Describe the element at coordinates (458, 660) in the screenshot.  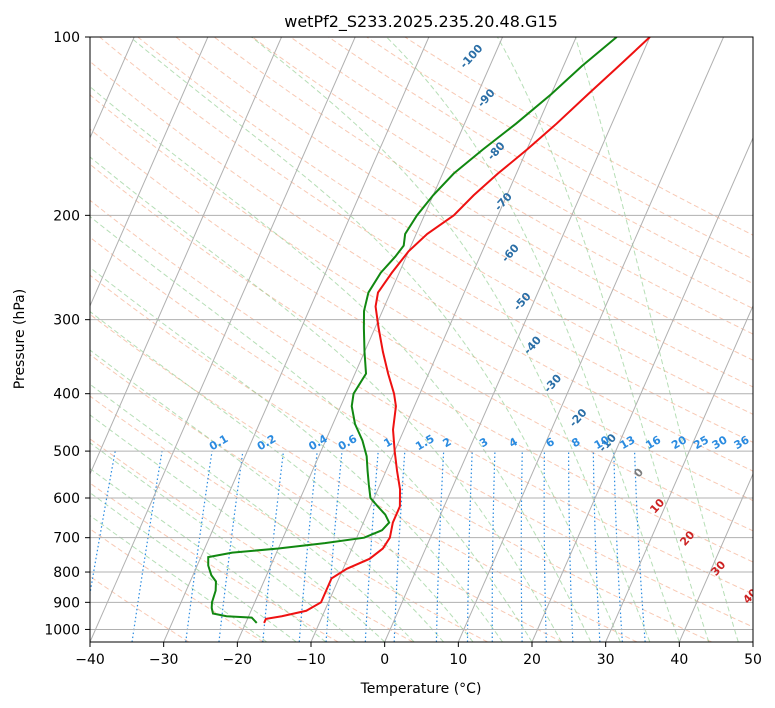
I see `x-tick-label: 10` at that location.